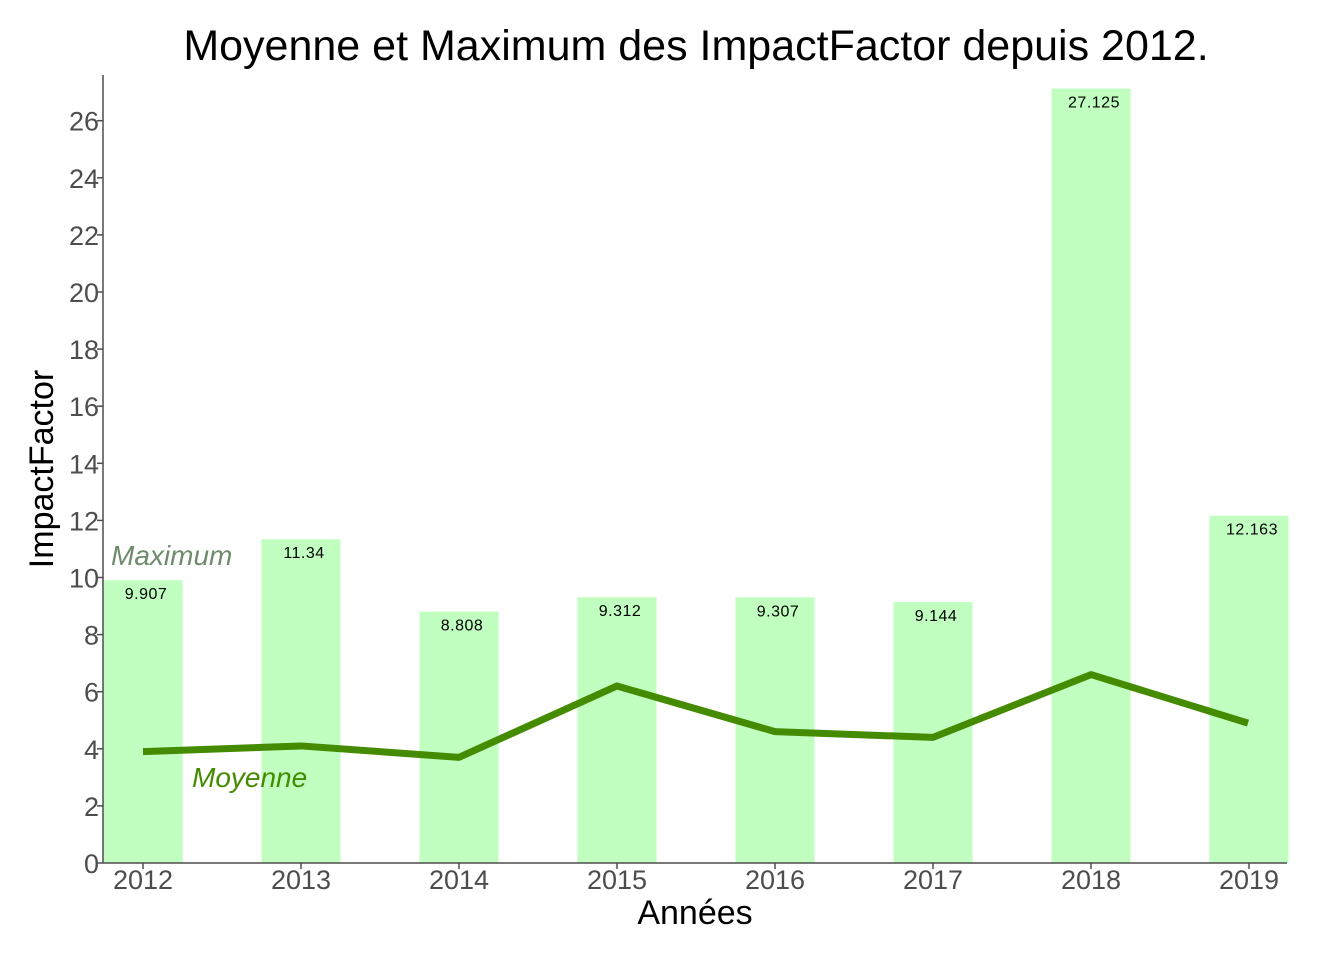  What do you see at coordinates (778, 611) in the screenshot?
I see `bar-label-2016: 9.307` at bounding box center [778, 611].